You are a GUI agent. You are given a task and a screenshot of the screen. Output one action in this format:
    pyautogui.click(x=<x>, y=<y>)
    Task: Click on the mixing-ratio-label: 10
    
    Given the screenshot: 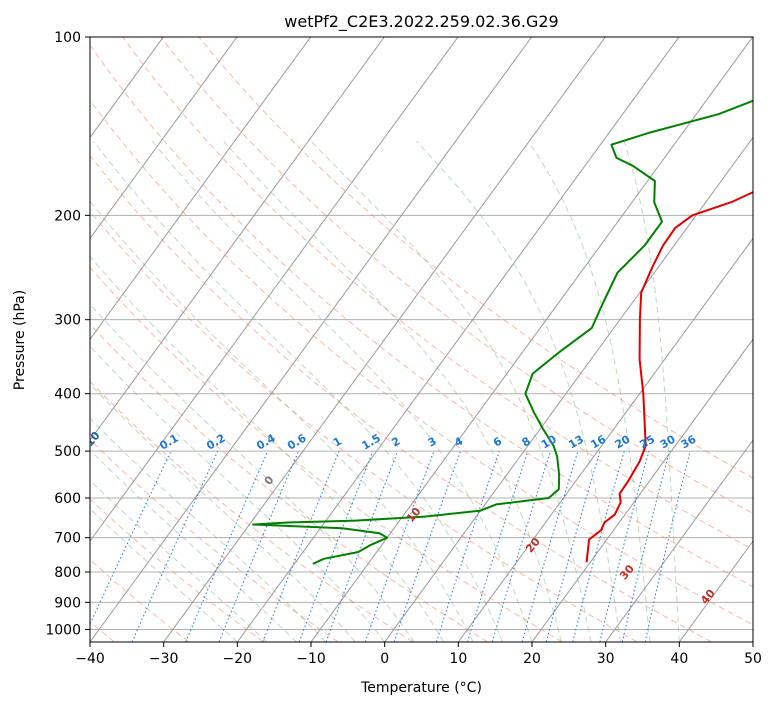 What is the action you would take?
    pyautogui.click(x=549, y=441)
    